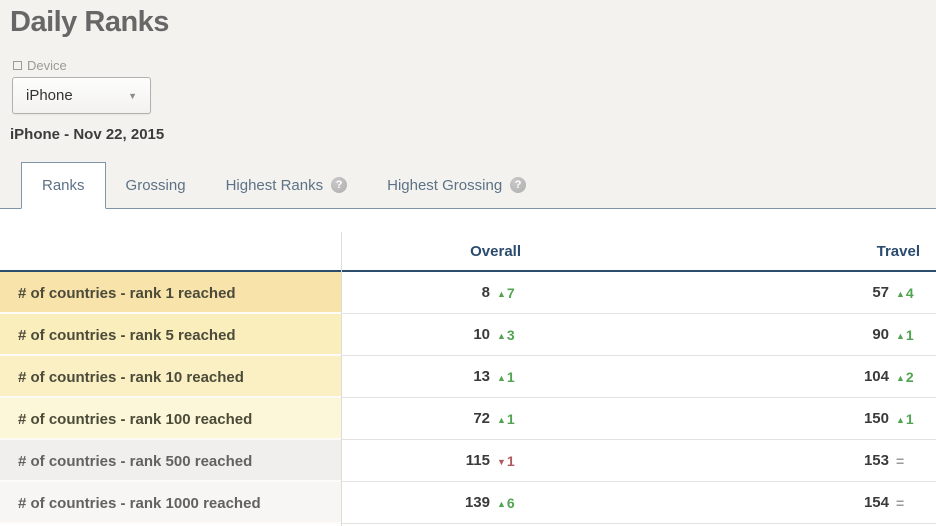 The image size is (936, 526). What do you see at coordinates (477, 460) in the screenshot?
I see `overall-count: 115` at bounding box center [477, 460].